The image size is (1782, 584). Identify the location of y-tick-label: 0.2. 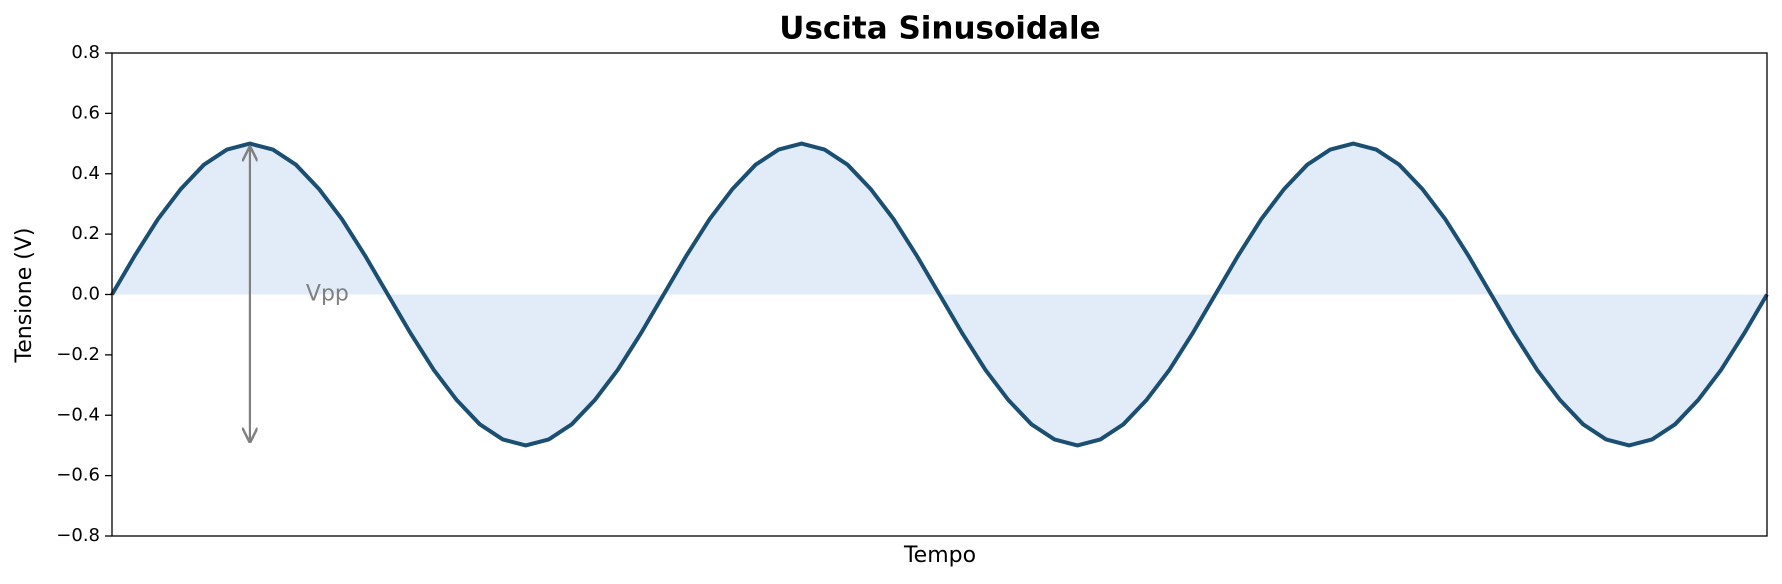
(85, 233).